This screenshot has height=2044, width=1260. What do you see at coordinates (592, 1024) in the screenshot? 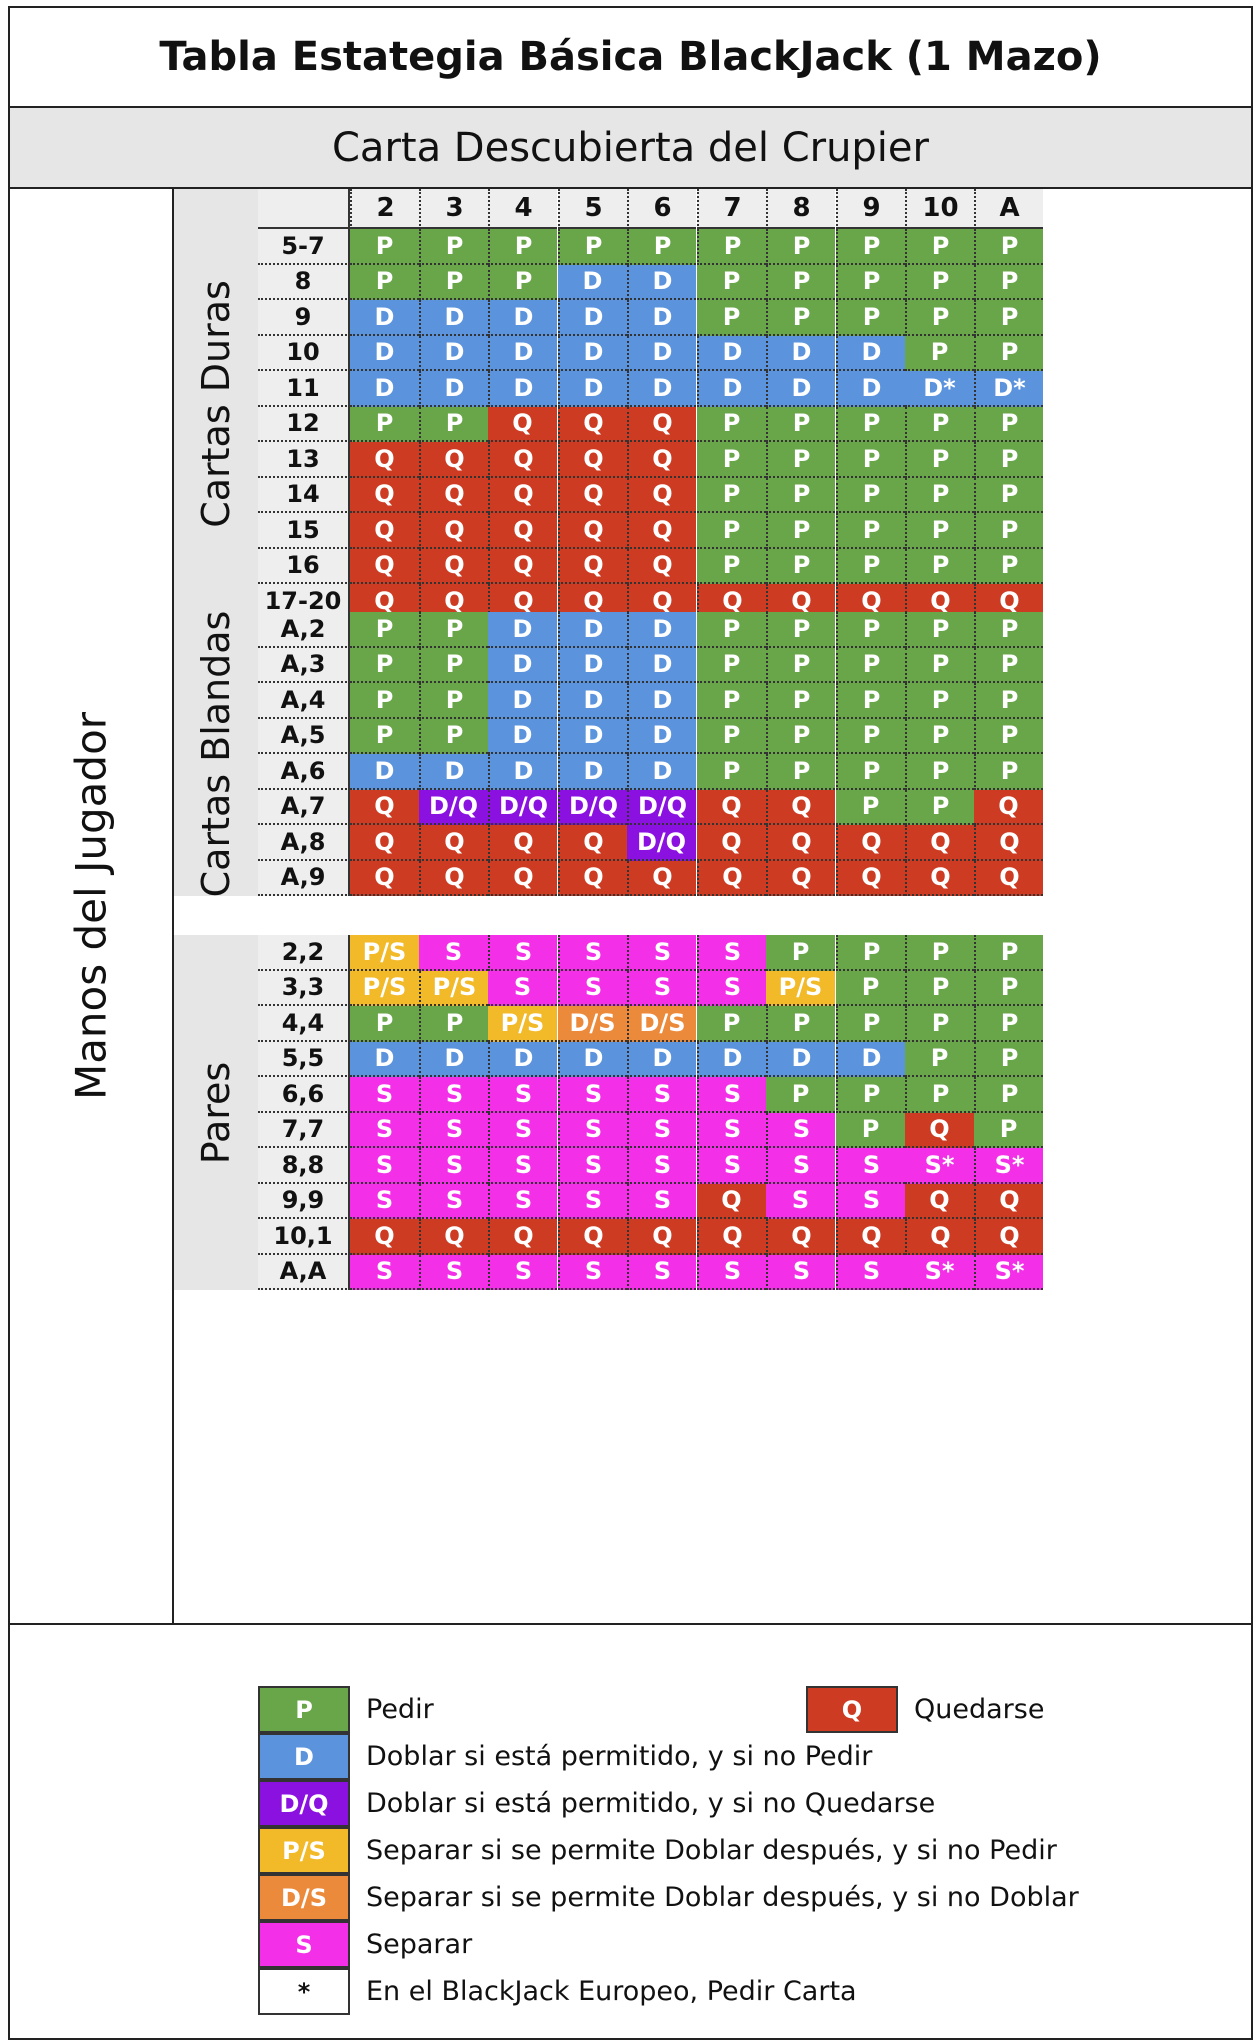
I see `action-cell: D/S` at bounding box center [592, 1024].